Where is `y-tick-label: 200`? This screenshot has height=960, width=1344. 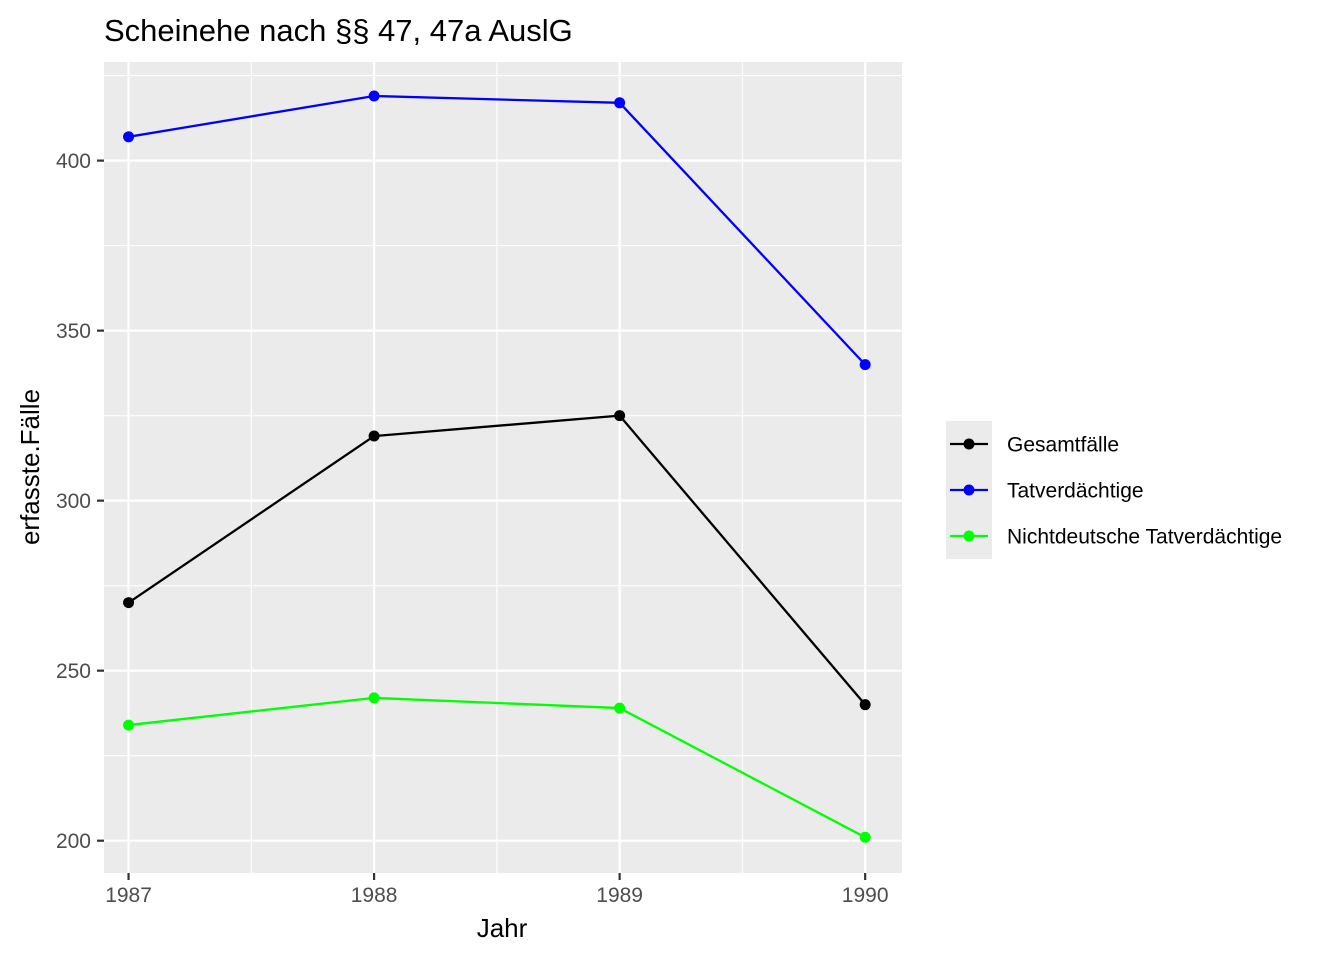
y-tick-label: 200 is located at coordinates (73, 841).